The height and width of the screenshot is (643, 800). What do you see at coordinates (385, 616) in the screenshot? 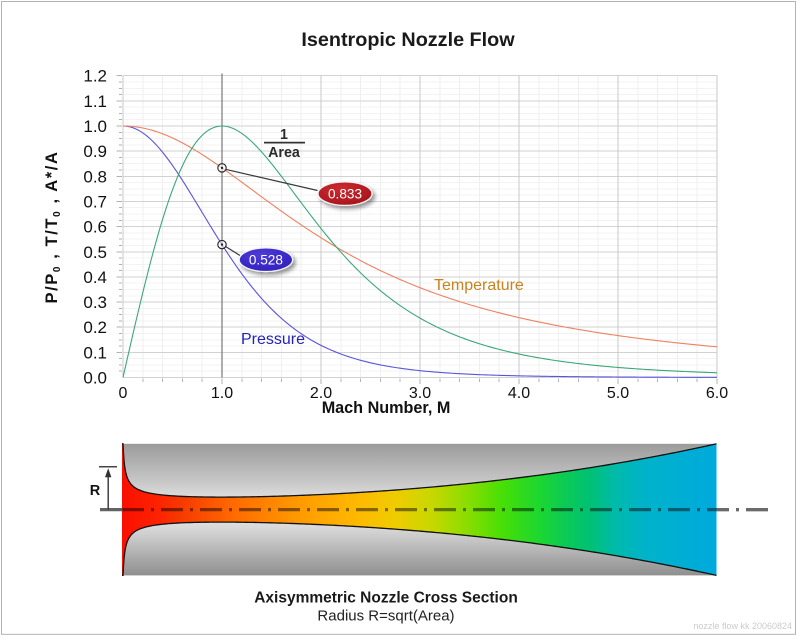
I see `svg-text: Radius R=sqrt(Area)` at bounding box center [385, 616].